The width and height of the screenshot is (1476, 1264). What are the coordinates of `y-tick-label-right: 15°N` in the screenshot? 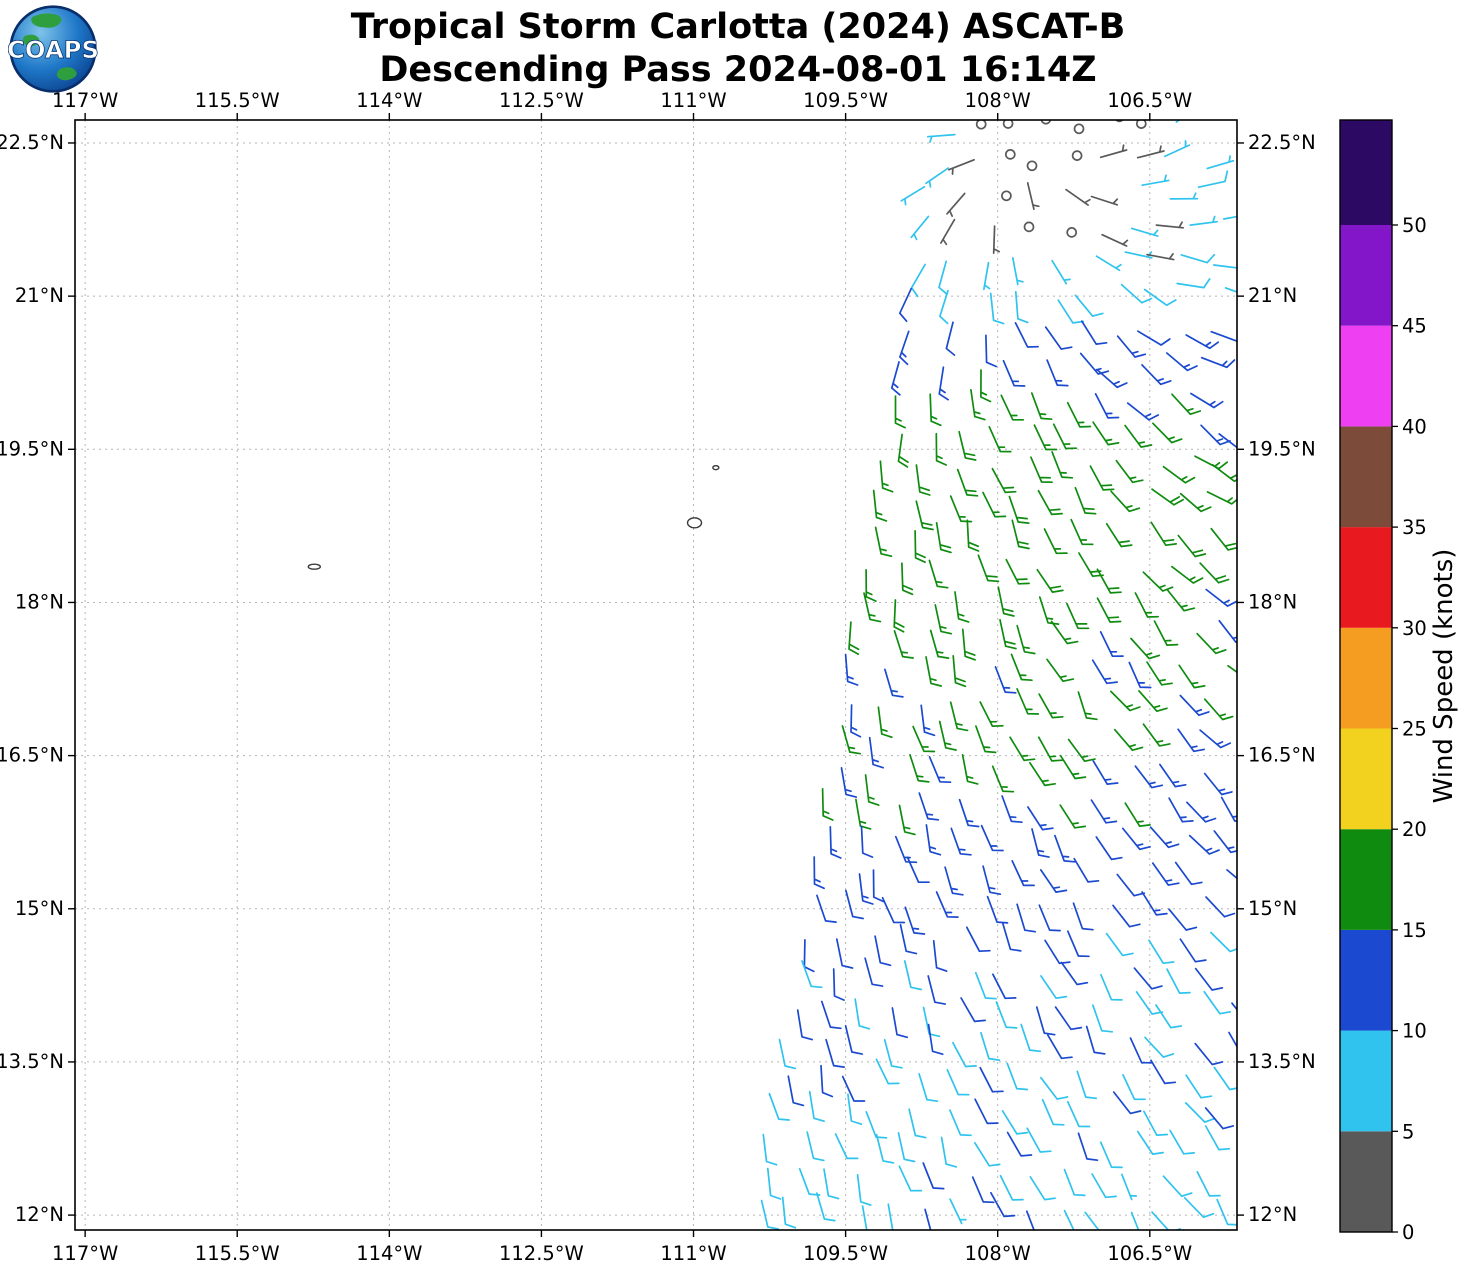 It's located at (1272, 908).